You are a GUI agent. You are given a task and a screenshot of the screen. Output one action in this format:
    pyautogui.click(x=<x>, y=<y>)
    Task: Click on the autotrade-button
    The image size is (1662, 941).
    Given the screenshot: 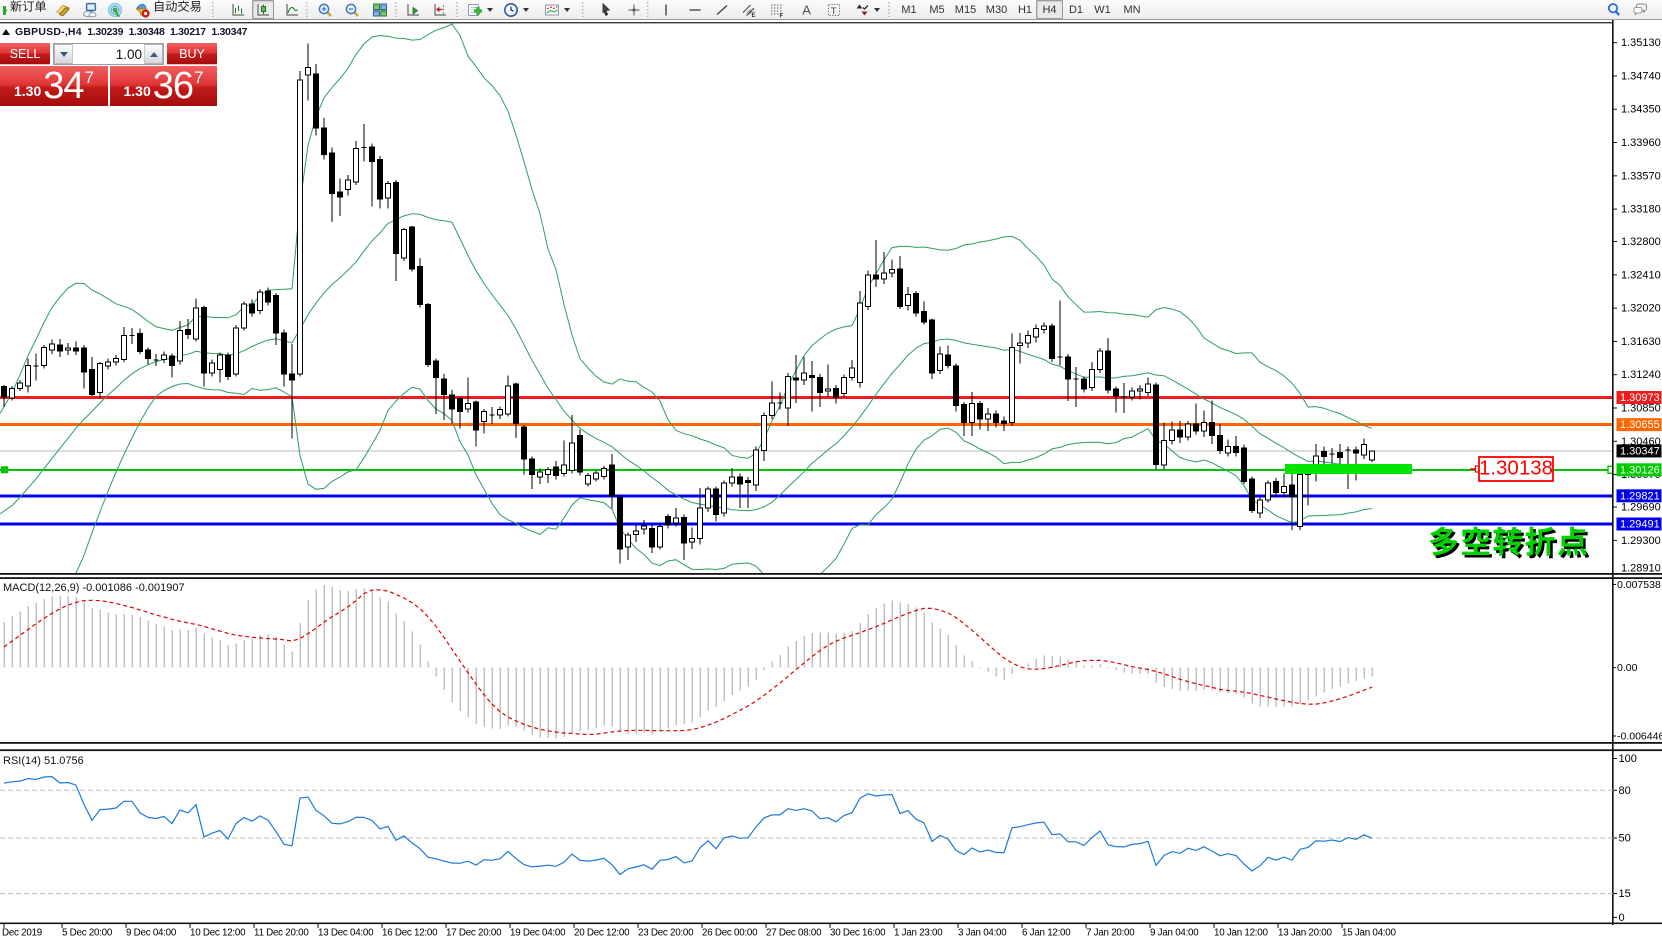 What is the action you would take?
    pyautogui.click(x=169, y=9)
    